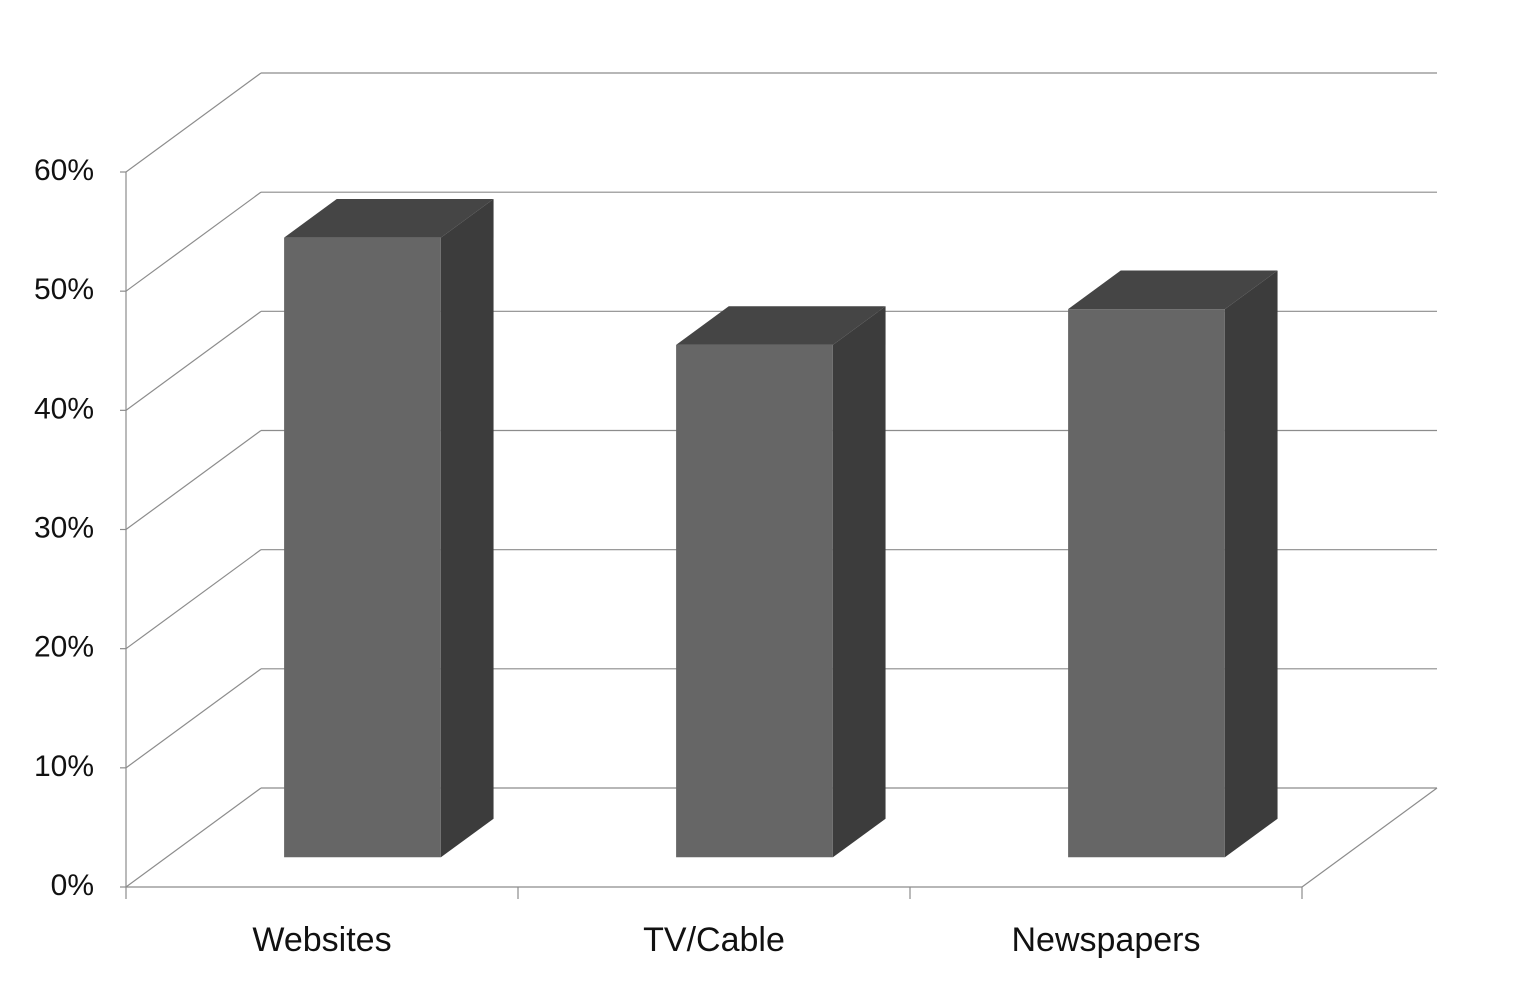 The image size is (1533, 1008). Describe the element at coordinates (72, 885) in the screenshot. I see `y-tick-label: 0%` at that location.